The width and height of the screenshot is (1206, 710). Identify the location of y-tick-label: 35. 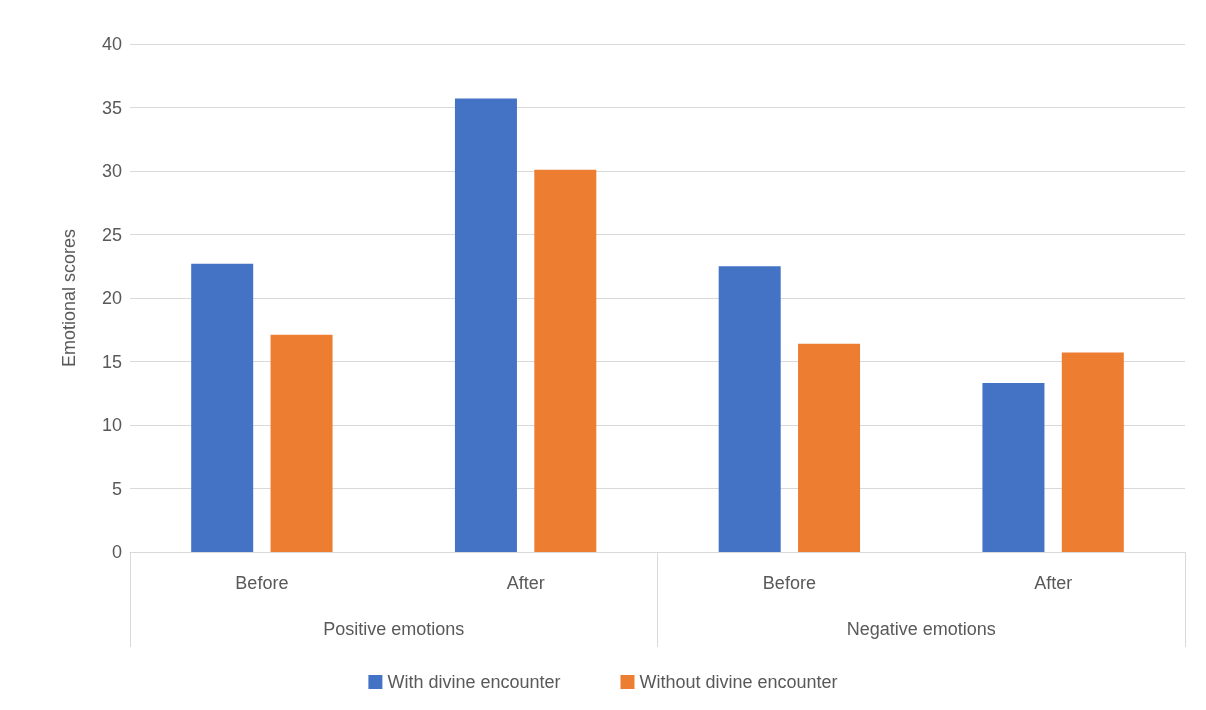
(111, 107).